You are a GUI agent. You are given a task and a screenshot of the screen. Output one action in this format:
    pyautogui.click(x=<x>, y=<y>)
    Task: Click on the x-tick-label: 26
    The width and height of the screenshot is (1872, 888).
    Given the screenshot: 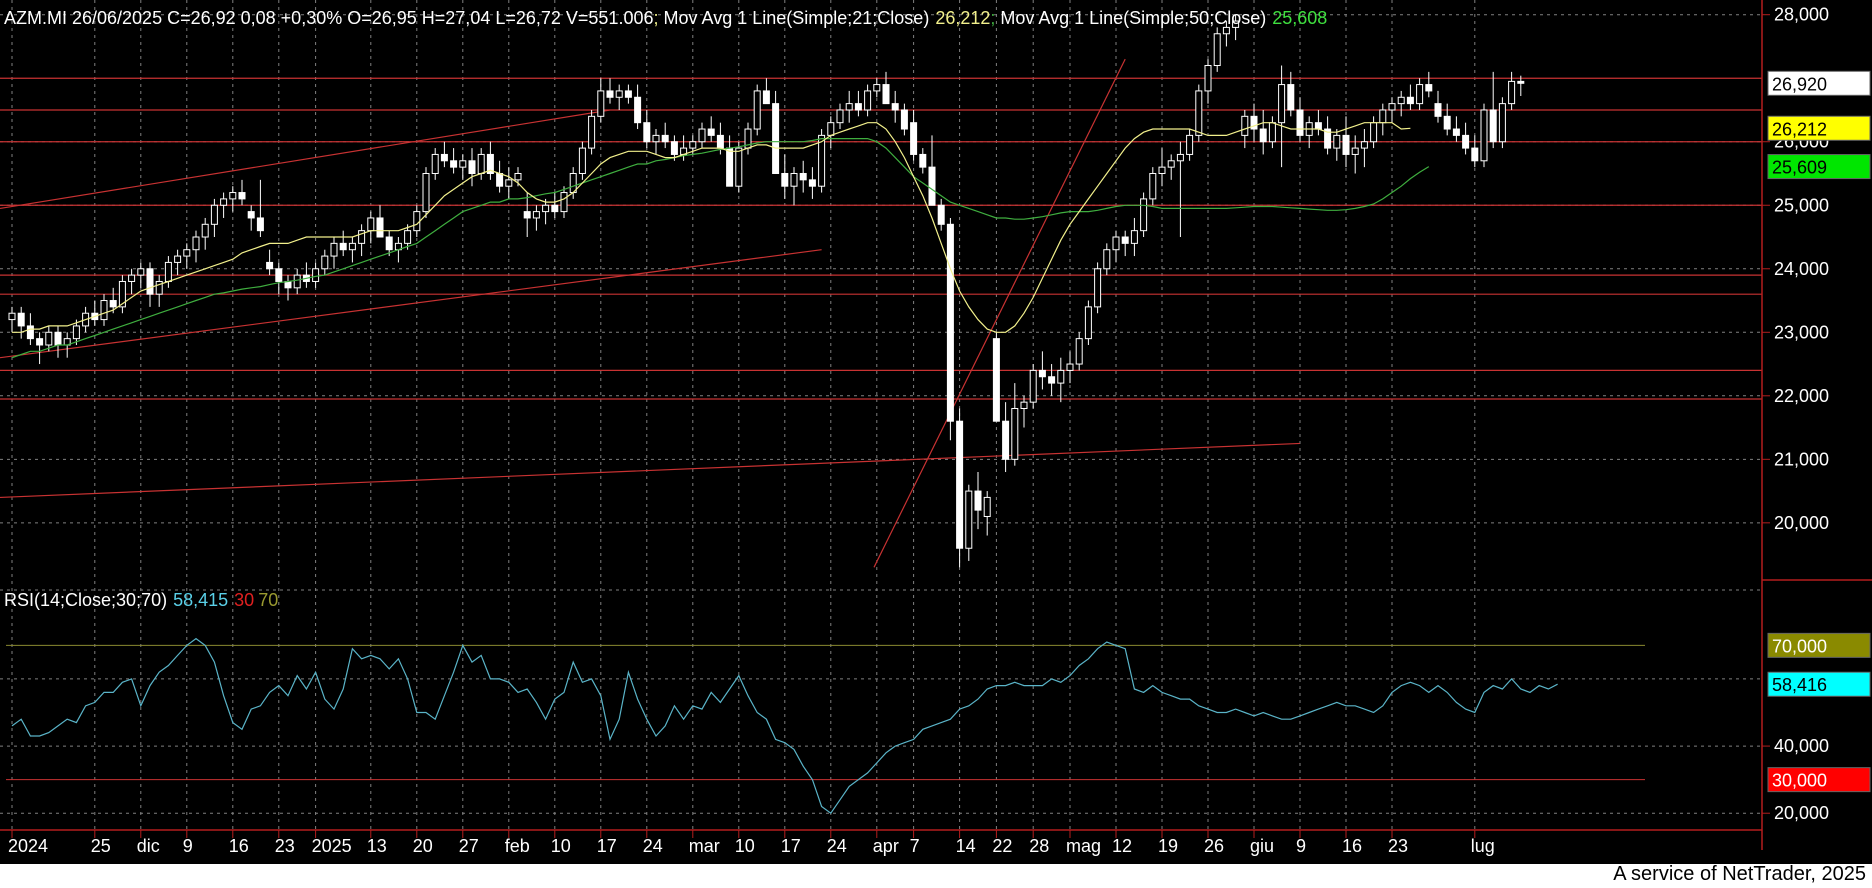 What is the action you would take?
    pyautogui.click(x=1214, y=846)
    